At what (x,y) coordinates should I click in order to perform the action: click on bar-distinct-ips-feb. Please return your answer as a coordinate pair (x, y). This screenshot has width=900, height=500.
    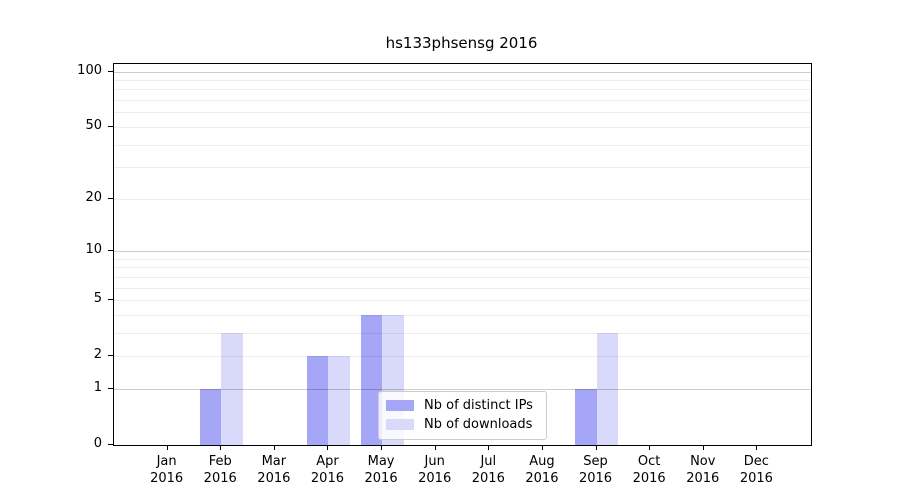
    Looking at the image, I should click on (210, 416).